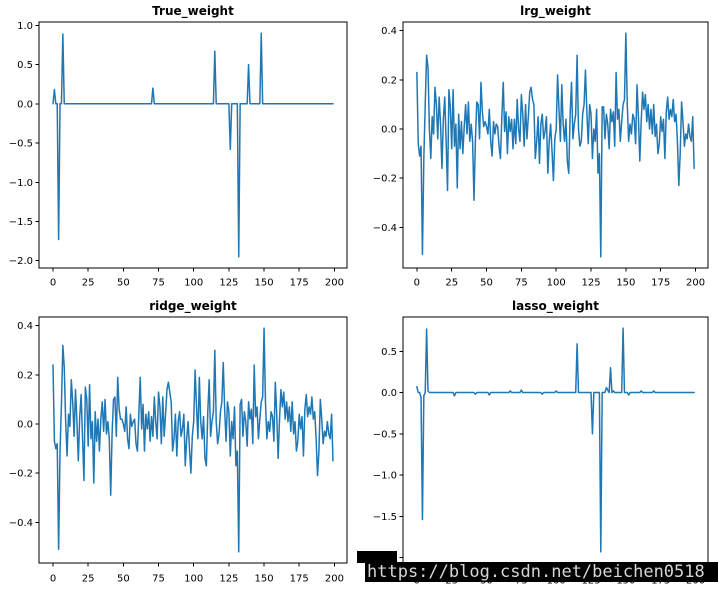  I want to click on watermark-bar: https://blog.csdn.net/beichen0518, so click(541, 572).